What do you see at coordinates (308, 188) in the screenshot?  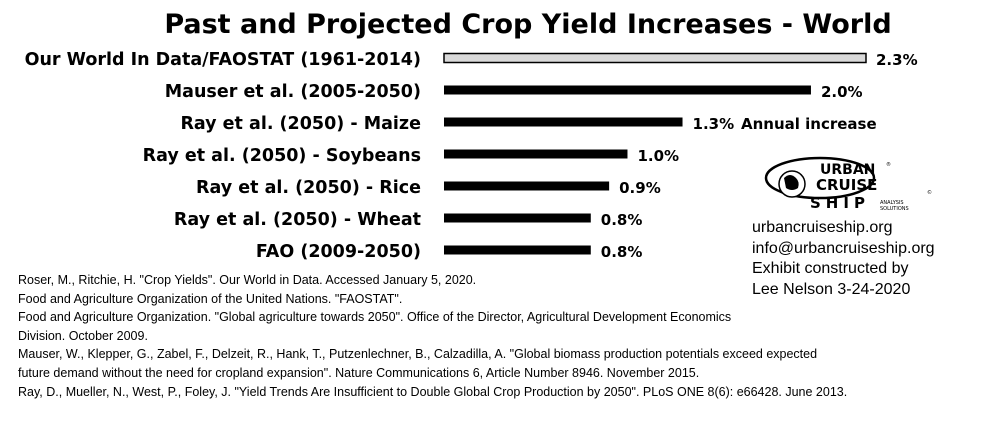 I see `category-label: Ray et al. (2050) - Rice` at bounding box center [308, 188].